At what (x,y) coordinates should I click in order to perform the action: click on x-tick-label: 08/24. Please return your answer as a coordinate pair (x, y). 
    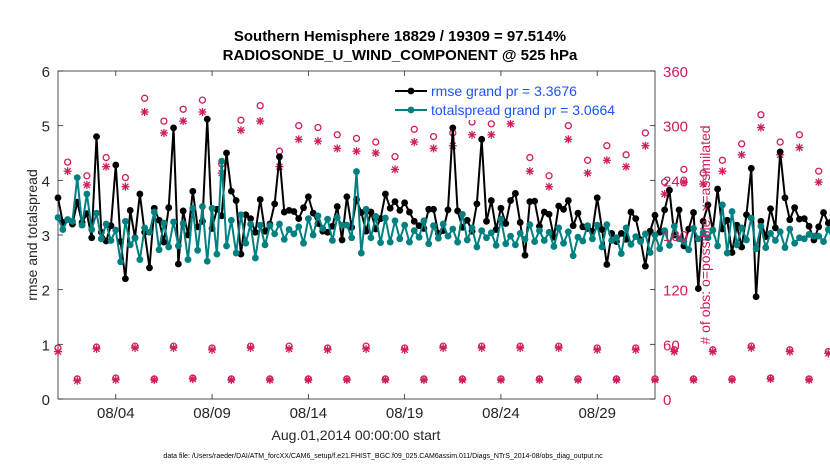
    Looking at the image, I should click on (501, 413).